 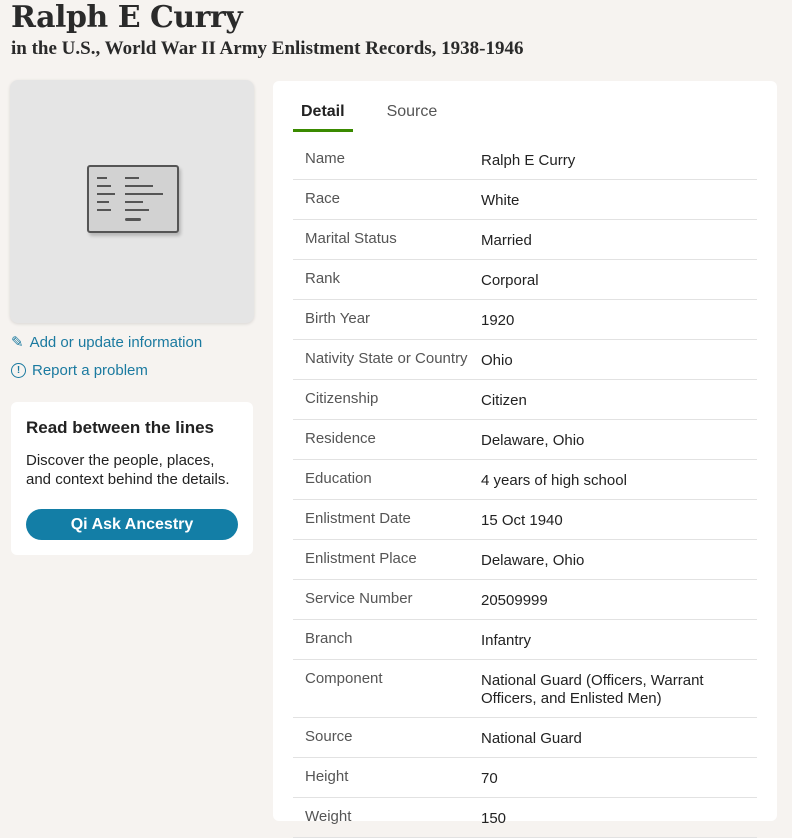 What do you see at coordinates (525, 818) in the screenshot?
I see `table-row: Weight 150` at bounding box center [525, 818].